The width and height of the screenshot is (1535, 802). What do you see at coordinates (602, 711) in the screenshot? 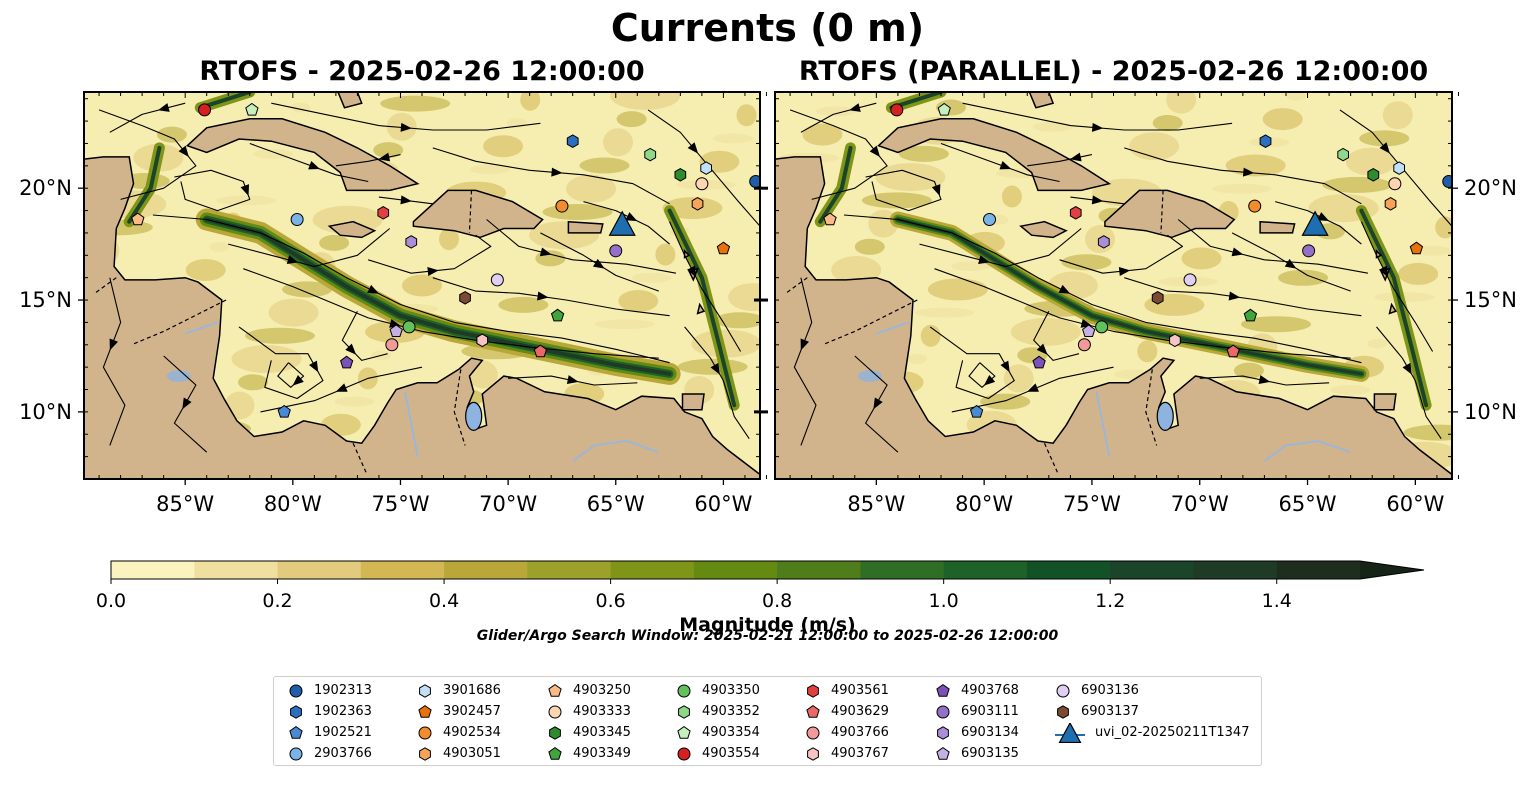
I see `legend-item-label: 4903333` at bounding box center [602, 711].